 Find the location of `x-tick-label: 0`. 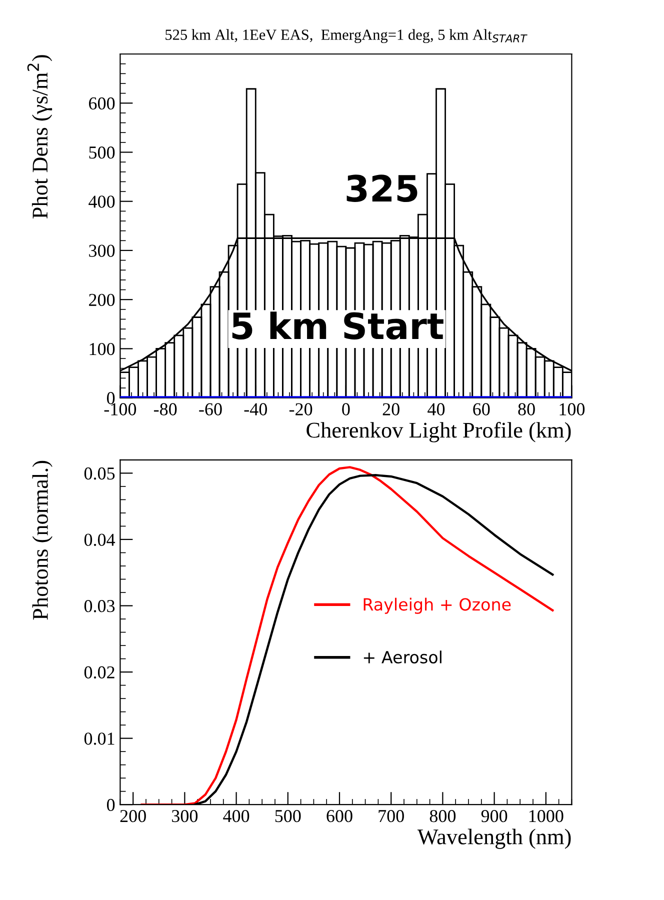

x-tick-label: 0 is located at coordinates (346, 409).